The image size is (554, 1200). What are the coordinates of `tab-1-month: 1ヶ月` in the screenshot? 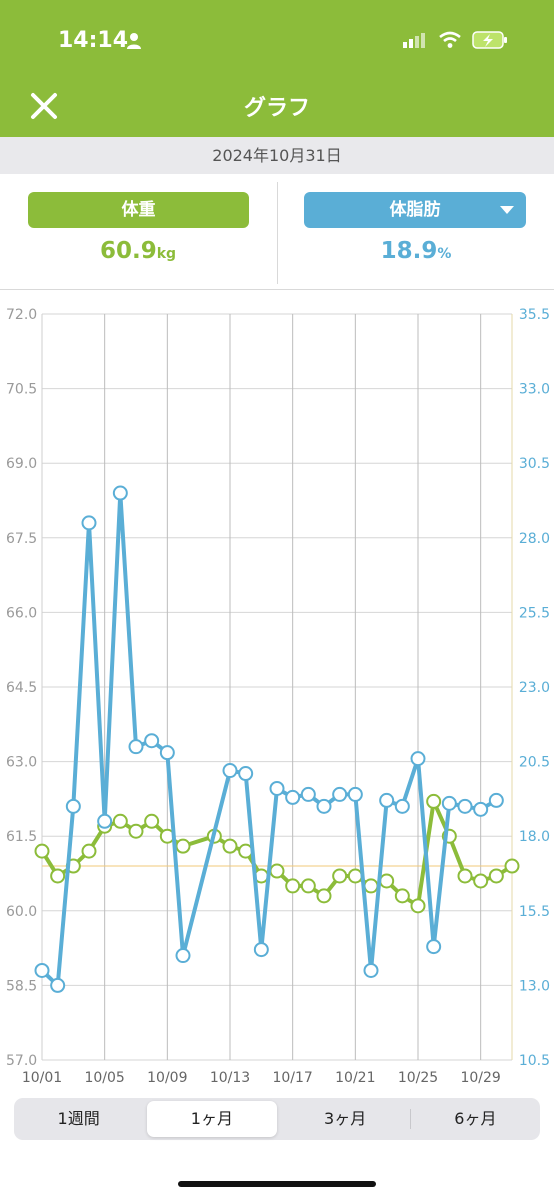 It's located at (212, 1119).